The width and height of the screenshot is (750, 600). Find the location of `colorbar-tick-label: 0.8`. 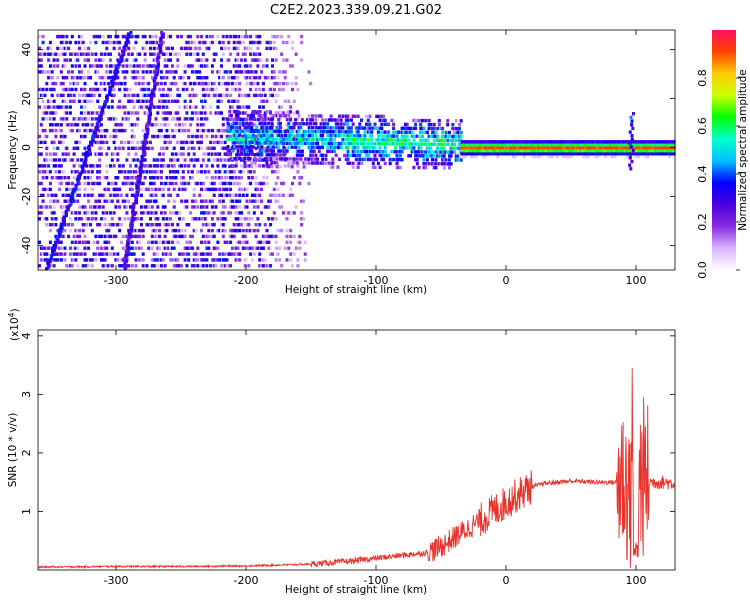

colorbar-tick-label: 0.8 is located at coordinates (702, 78).